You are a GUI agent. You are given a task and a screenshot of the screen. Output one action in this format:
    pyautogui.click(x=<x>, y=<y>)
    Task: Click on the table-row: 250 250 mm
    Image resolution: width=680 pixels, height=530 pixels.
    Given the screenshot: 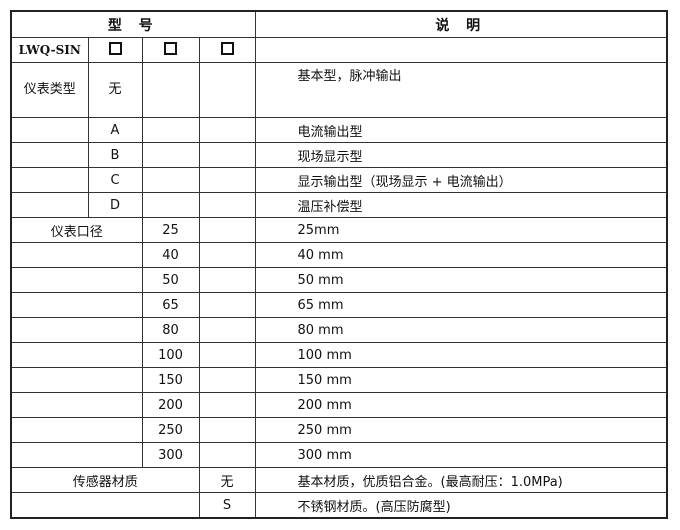 What is the action you would take?
    pyautogui.click(x=339, y=430)
    